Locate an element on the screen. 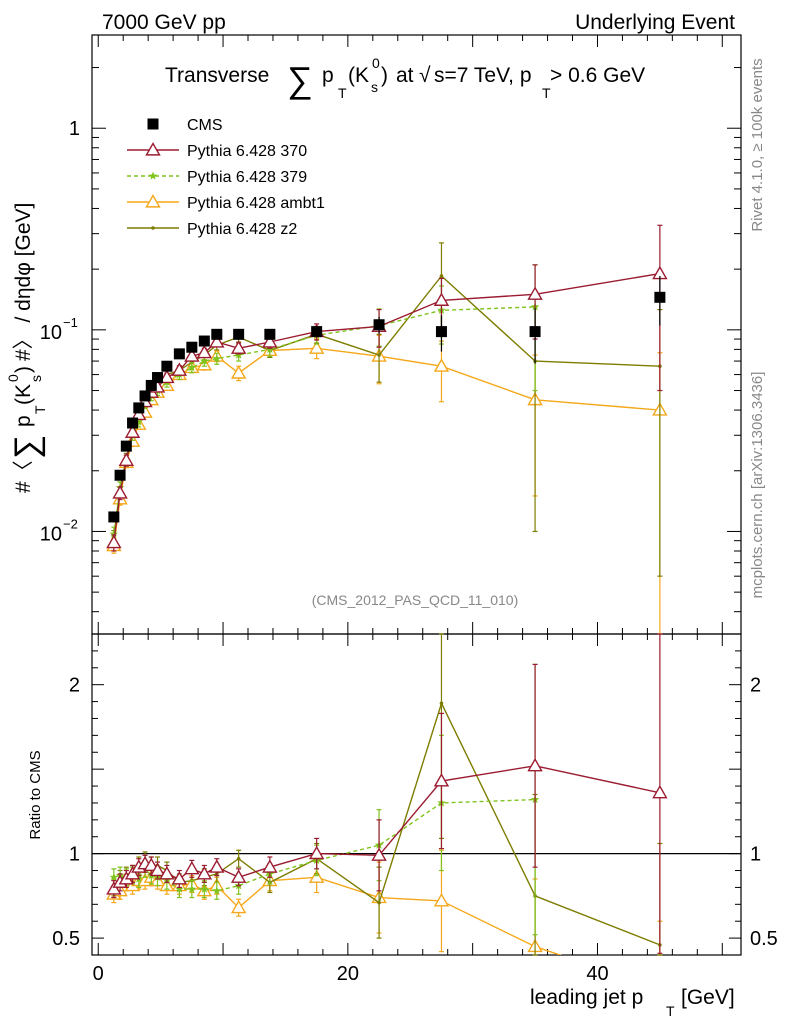  ratio-y-tick-label-right: 0.5 is located at coordinates (764, 939).